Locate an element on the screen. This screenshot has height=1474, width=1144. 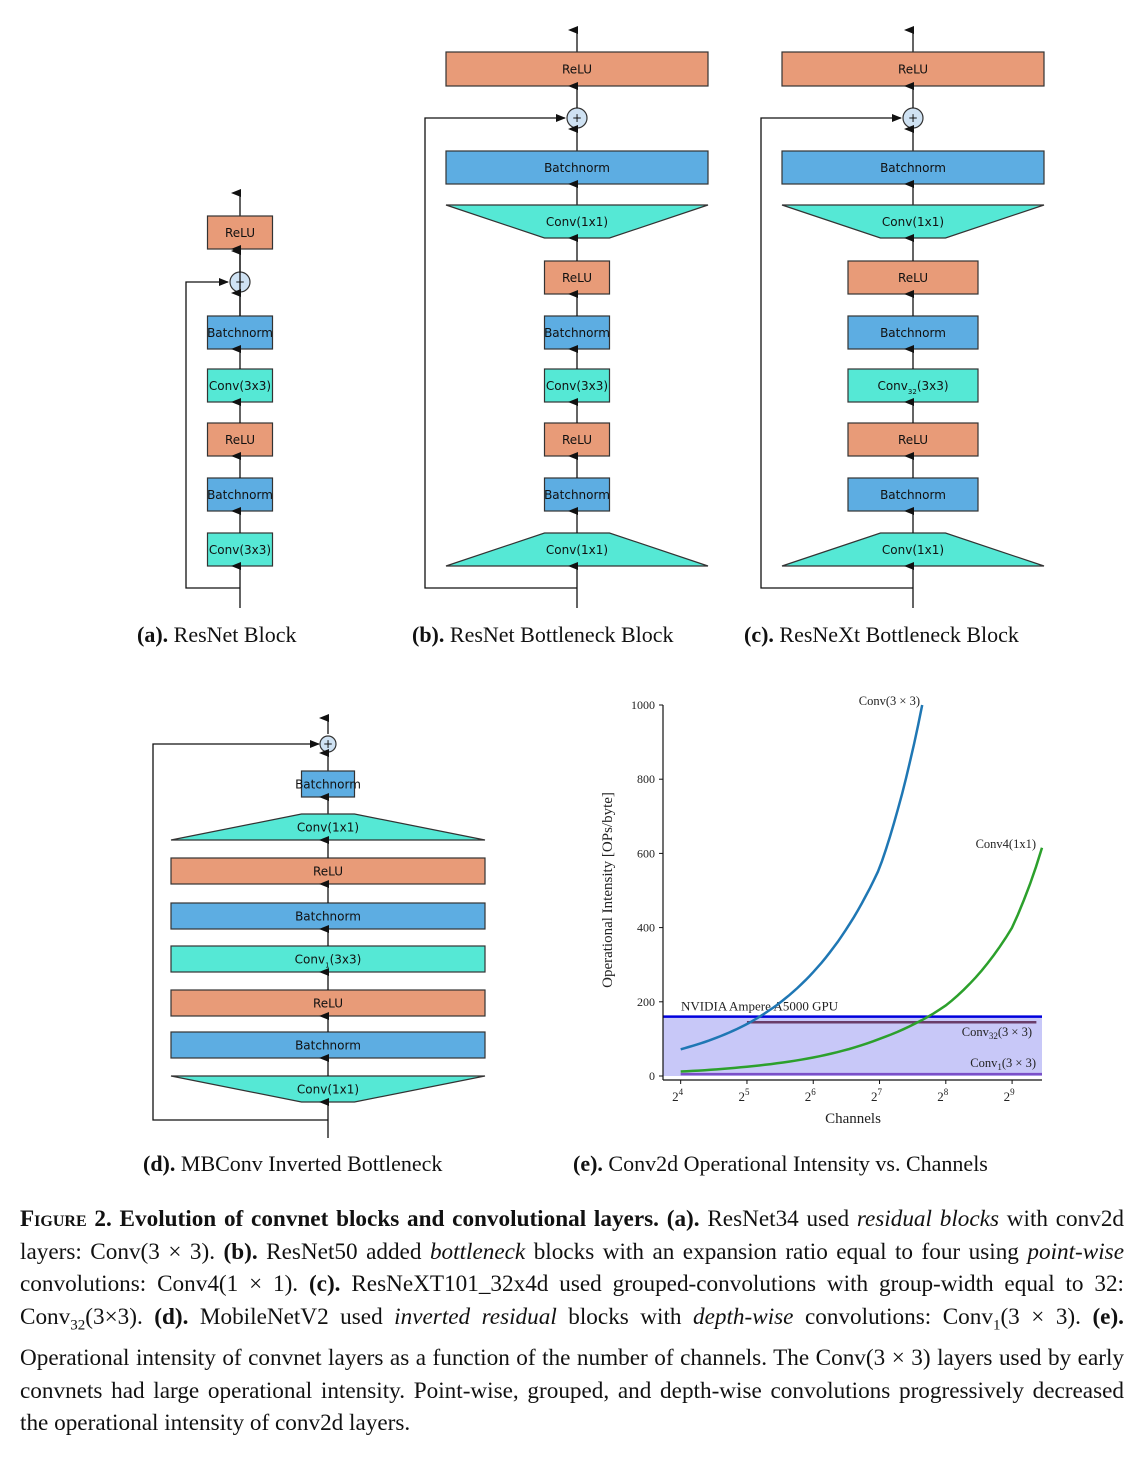
subcaption-tag: (c). is located at coordinates (759, 634).